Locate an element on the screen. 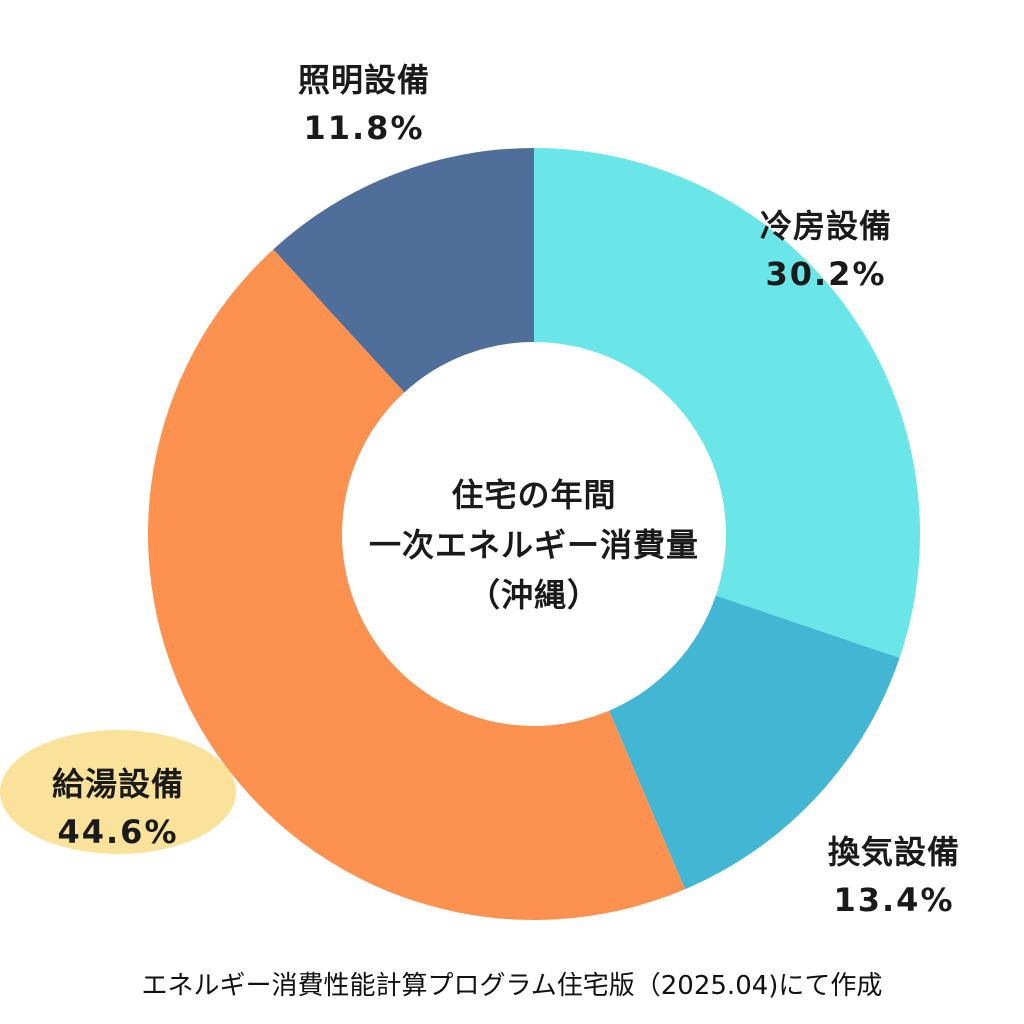 The image size is (1024, 1024). chart-title-line-2: 一次エネルギー消費量 is located at coordinates (533, 545).